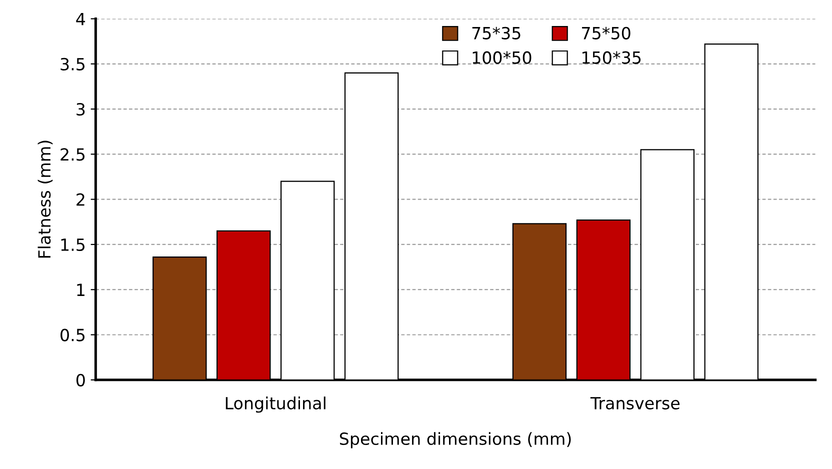 This screenshot has height=469, width=832. What do you see at coordinates (72, 335) in the screenshot?
I see `y-tick-label: 0.5` at bounding box center [72, 335].